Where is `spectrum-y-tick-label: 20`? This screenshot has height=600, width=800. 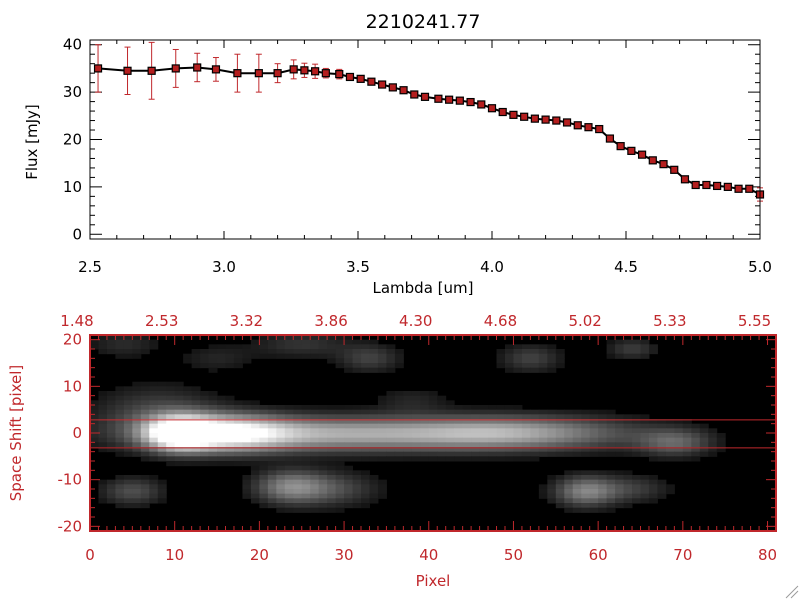
spectrum-y-tick-label: 20 is located at coordinates (72, 140).